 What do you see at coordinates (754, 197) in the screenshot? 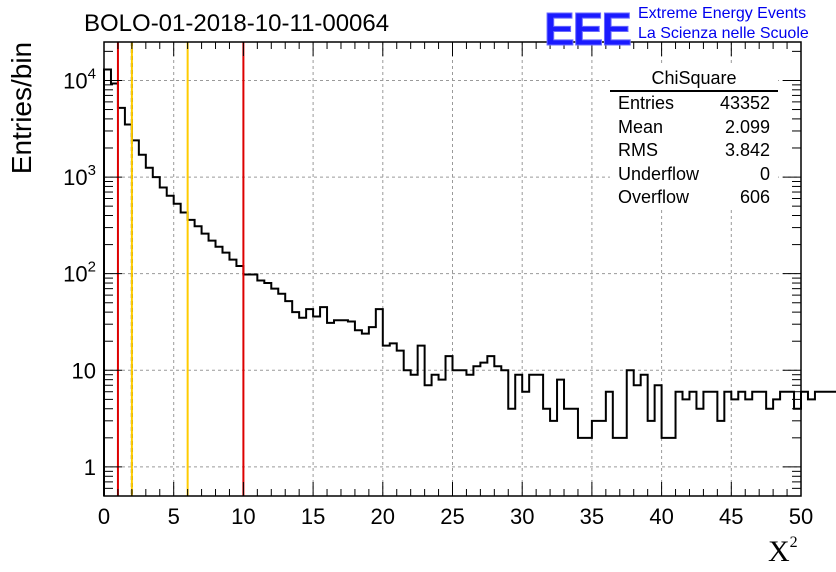
I see `stats-value: 606` at bounding box center [754, 197].